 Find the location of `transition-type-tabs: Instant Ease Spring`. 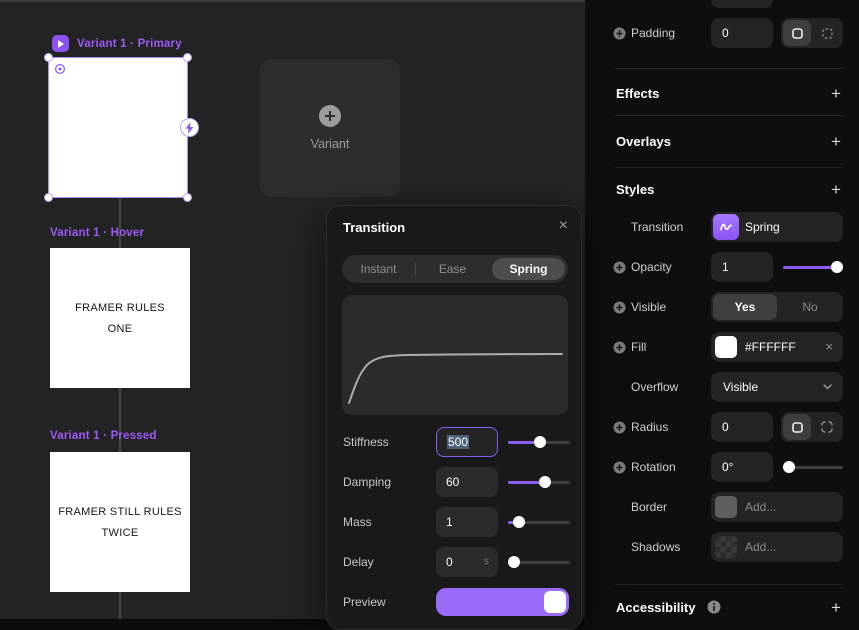

transition-type-tabs: Instant Ease Spring is located at coordinates (455, 269).